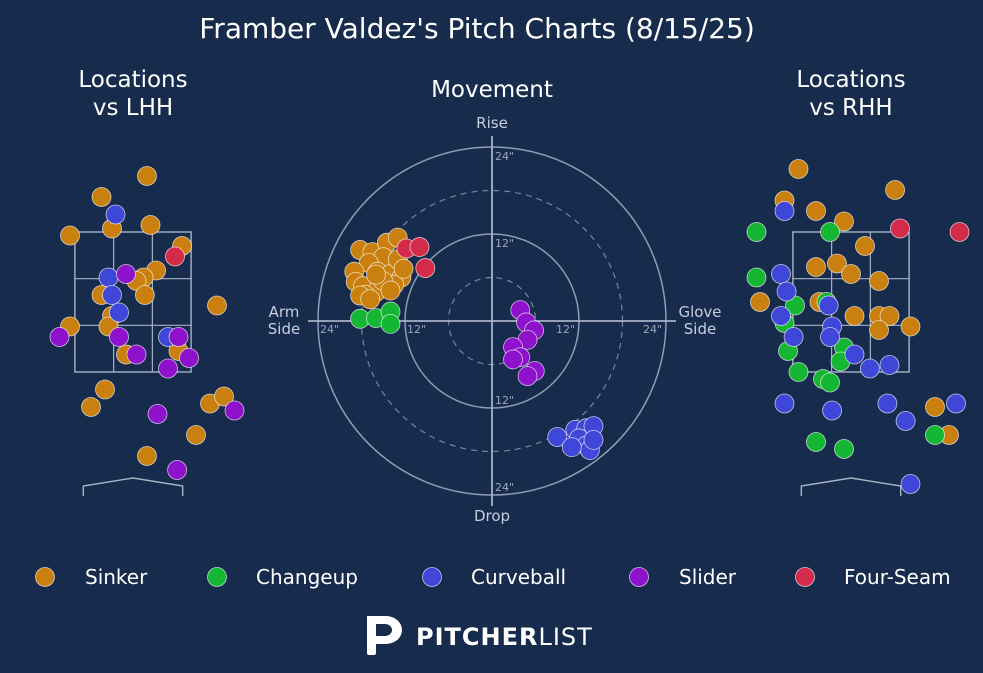  I want to click on strike-zone-box, so click(133, 302).